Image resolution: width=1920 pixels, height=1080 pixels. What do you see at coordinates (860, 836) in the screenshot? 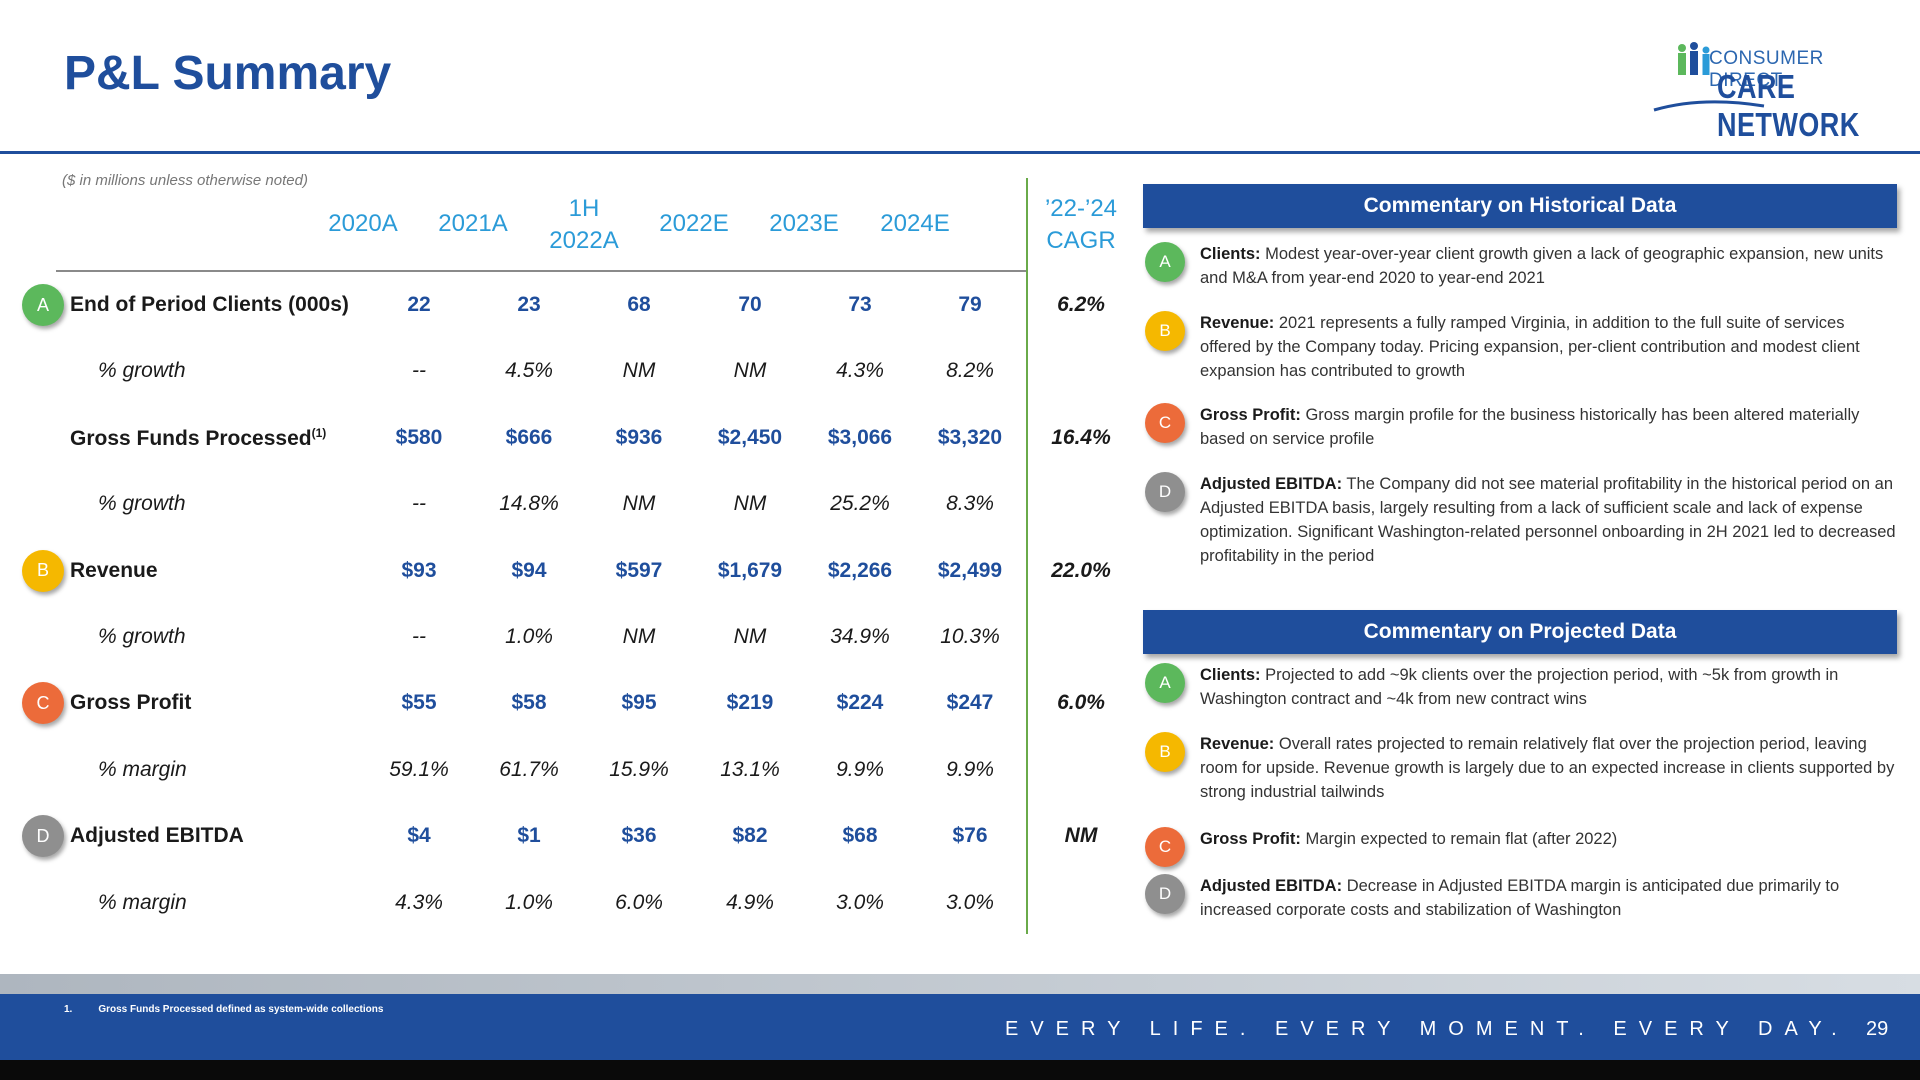
I see `table-cell: $68` at bounding box center [860, 836].